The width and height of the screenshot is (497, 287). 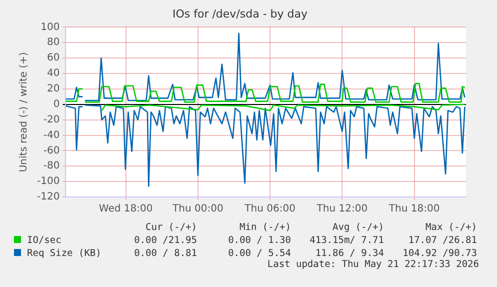 I want to click on y-tick-label: 100, so click(x=50, y=27).